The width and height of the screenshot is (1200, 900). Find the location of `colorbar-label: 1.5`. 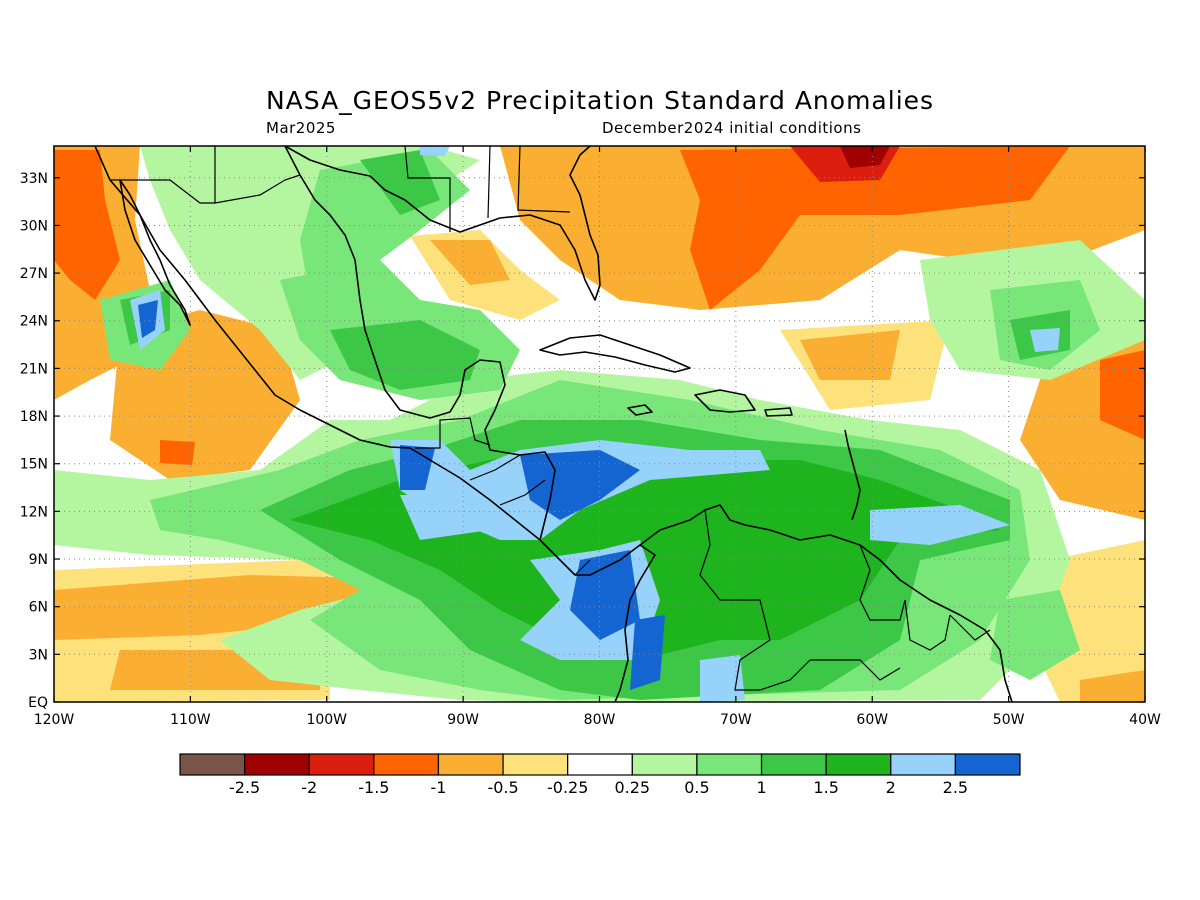

colorbar-label: 1.5 is located at coordinates (825, 787).